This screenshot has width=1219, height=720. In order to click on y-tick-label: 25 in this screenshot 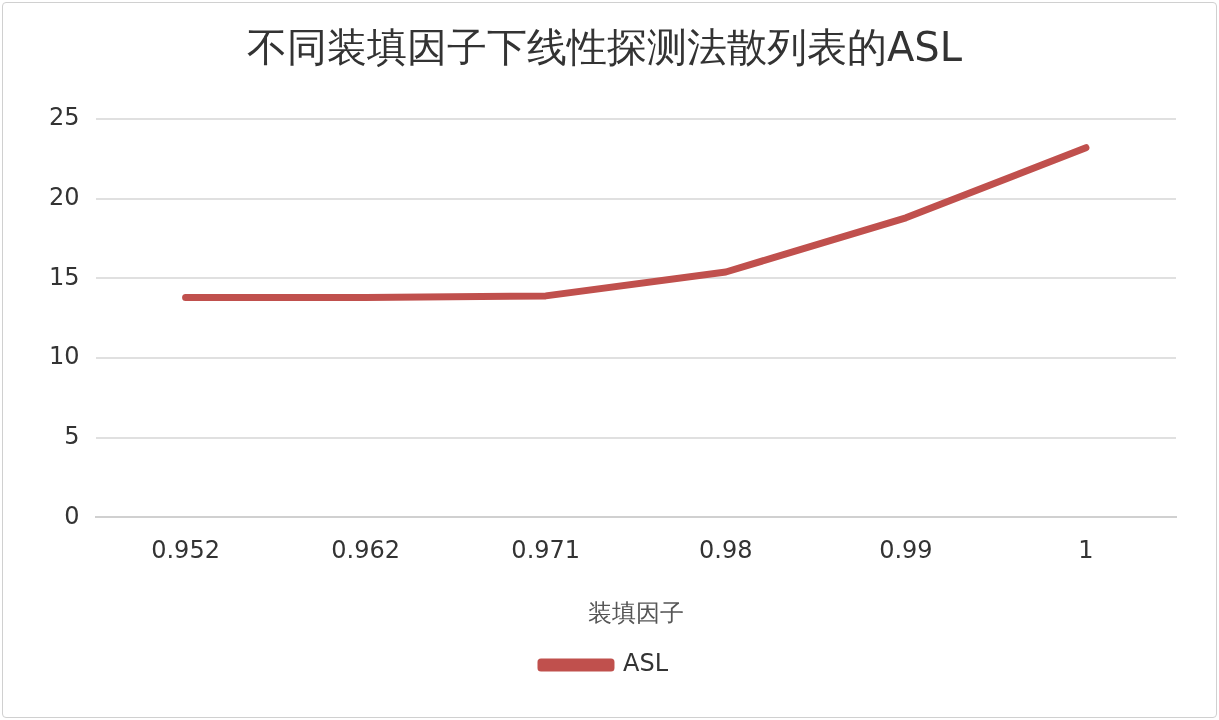, I will do `click(64, 117)`.